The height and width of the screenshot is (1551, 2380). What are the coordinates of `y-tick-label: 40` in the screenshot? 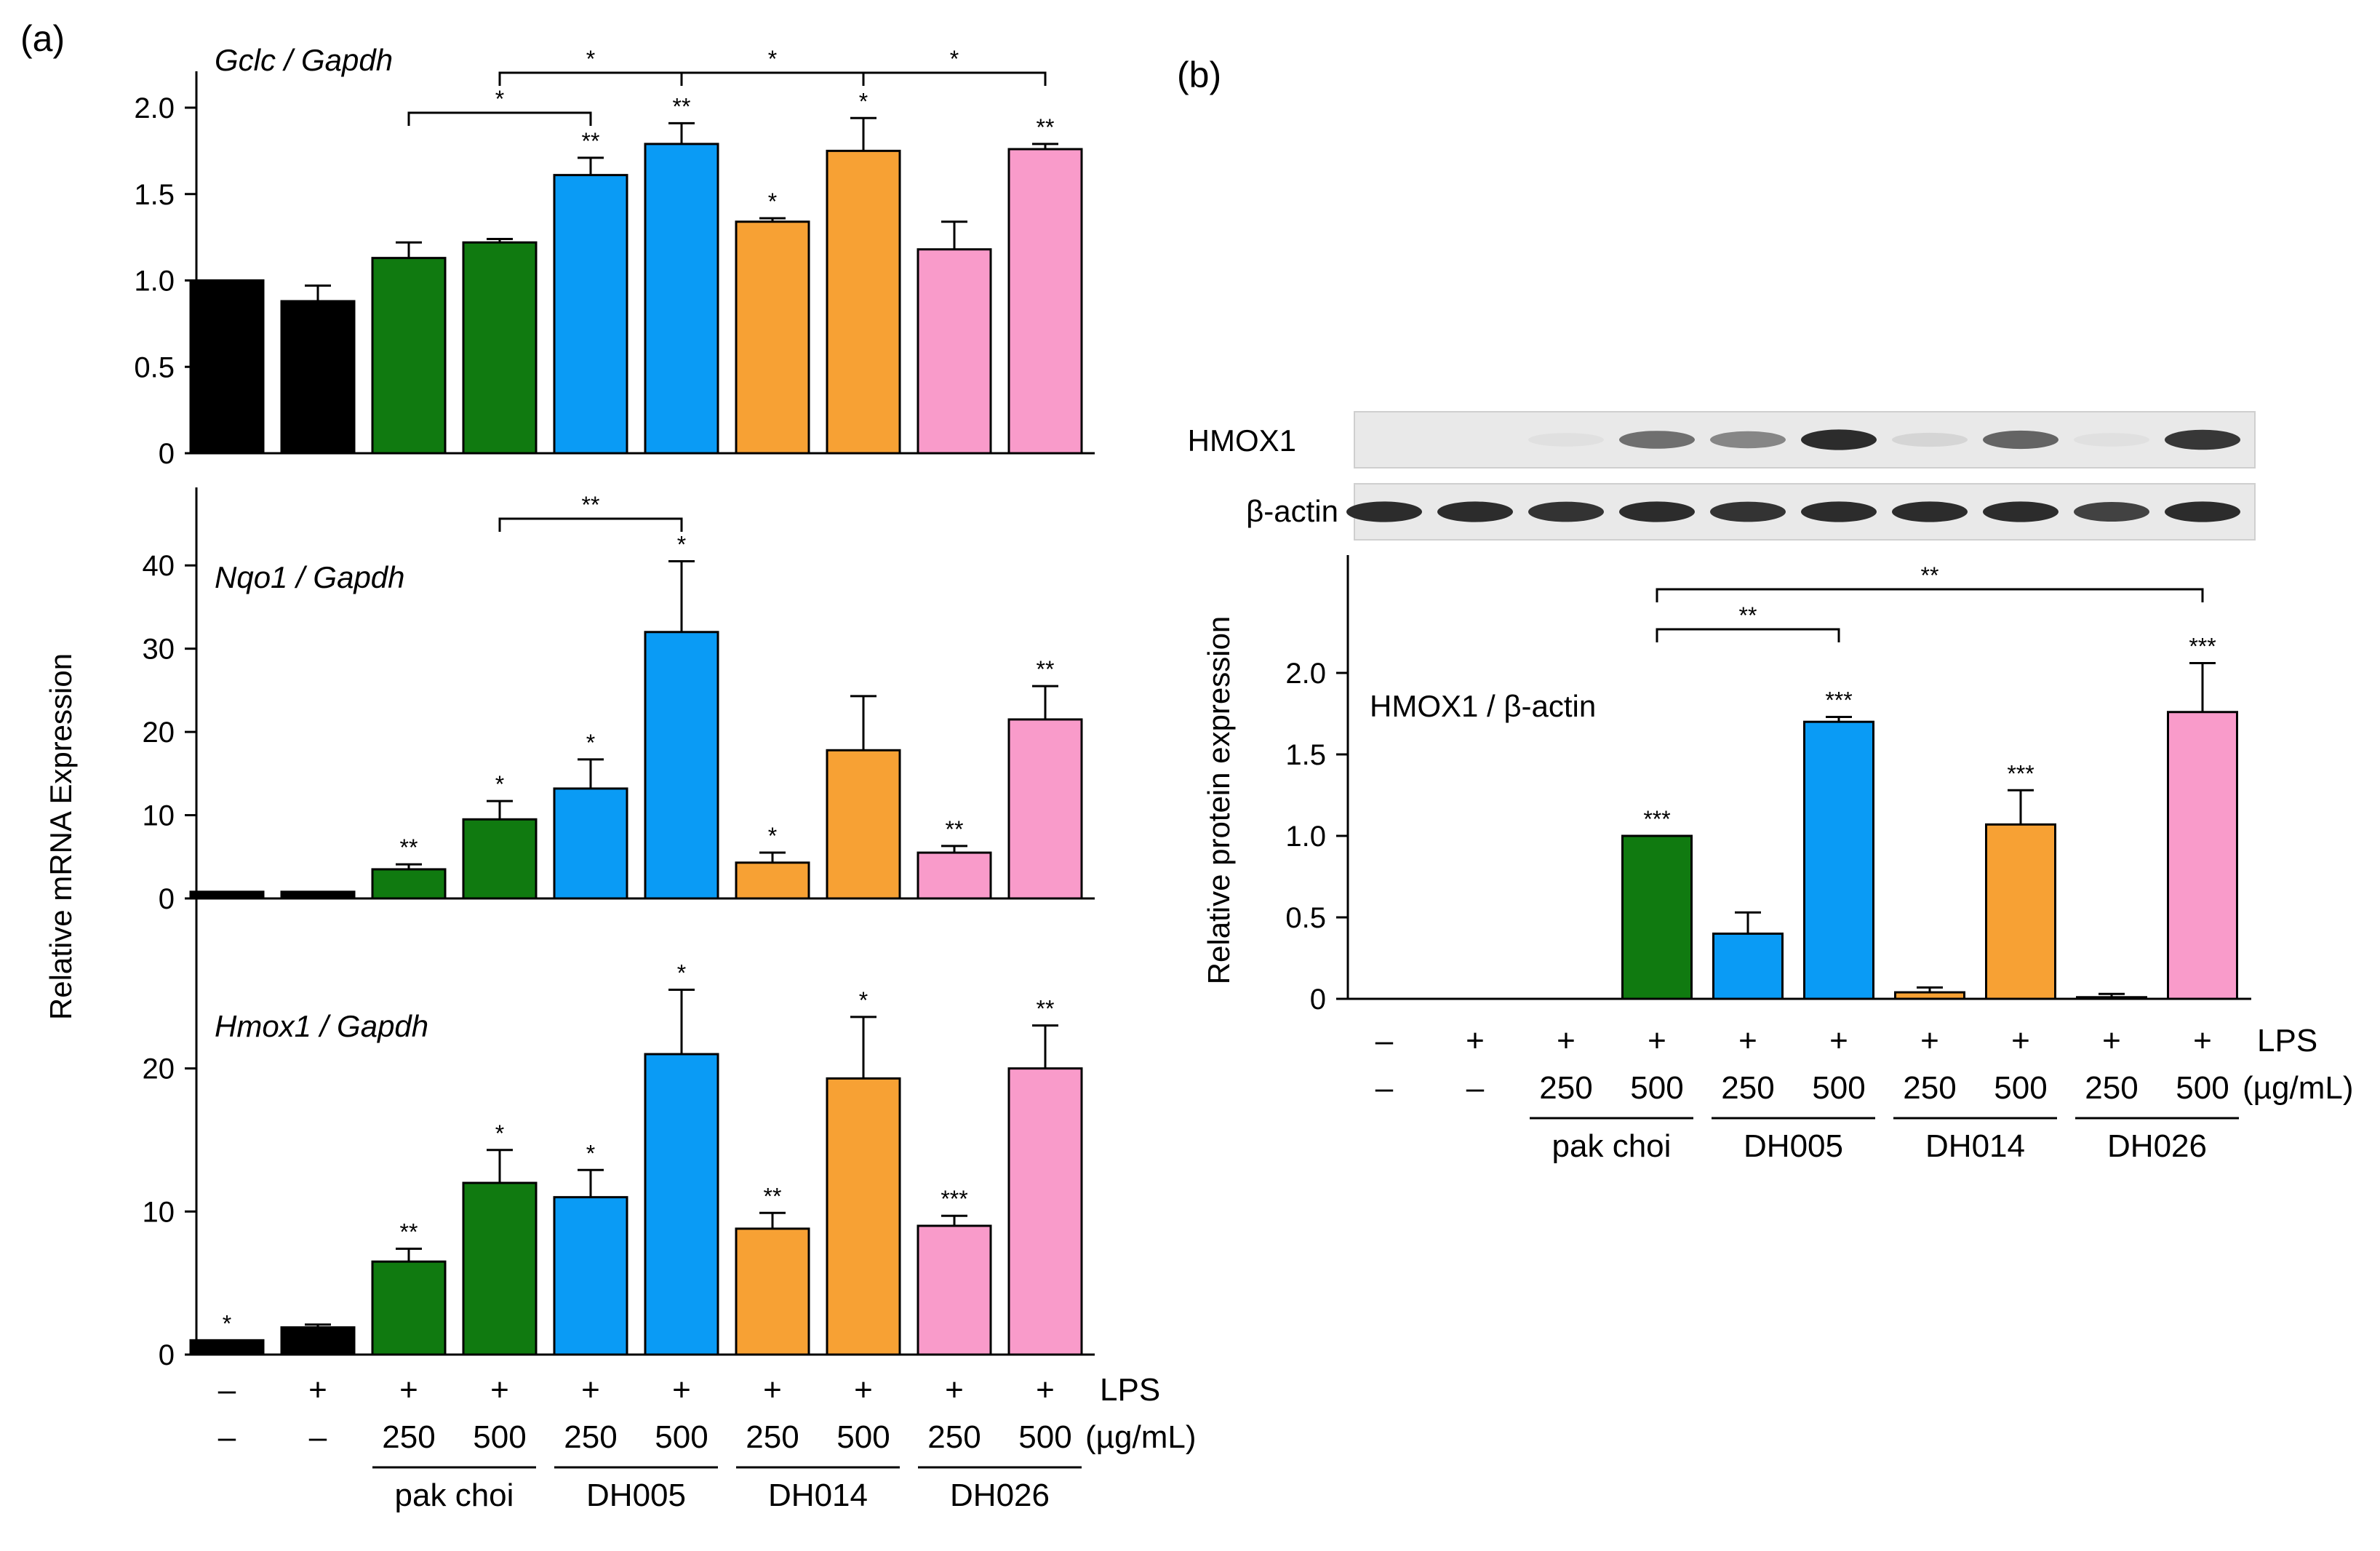 It's located at (159, 566).